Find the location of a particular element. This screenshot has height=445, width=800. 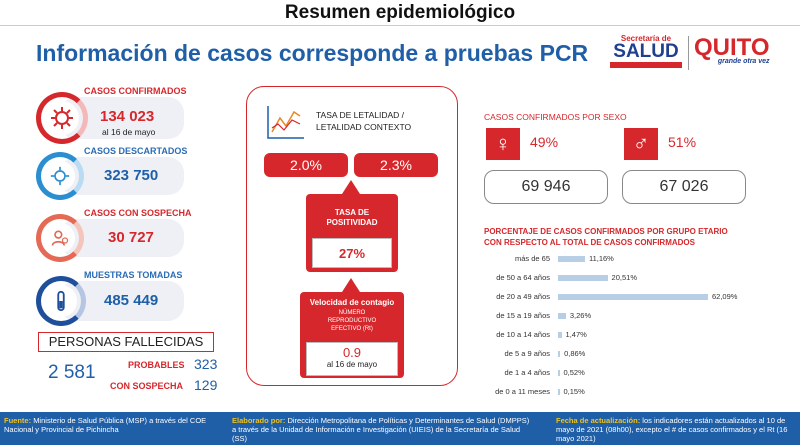

age-group-value: 0,52% is located at coordinates (574, 372).